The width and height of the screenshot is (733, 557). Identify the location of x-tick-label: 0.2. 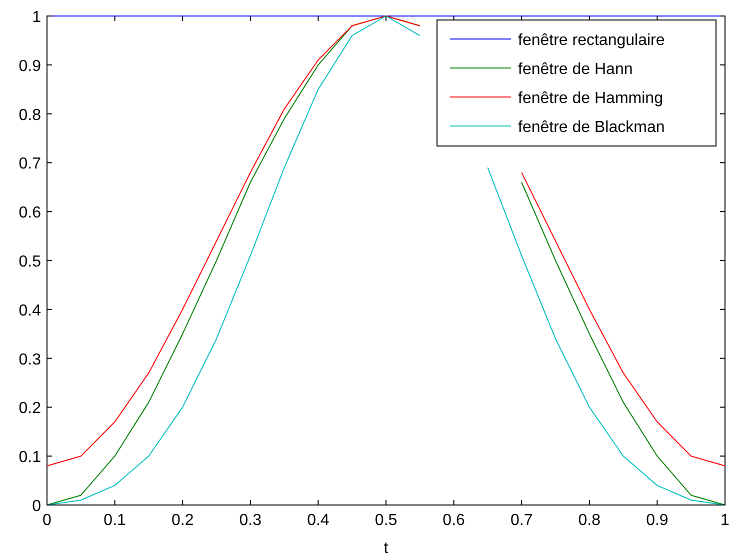
(182, 520).